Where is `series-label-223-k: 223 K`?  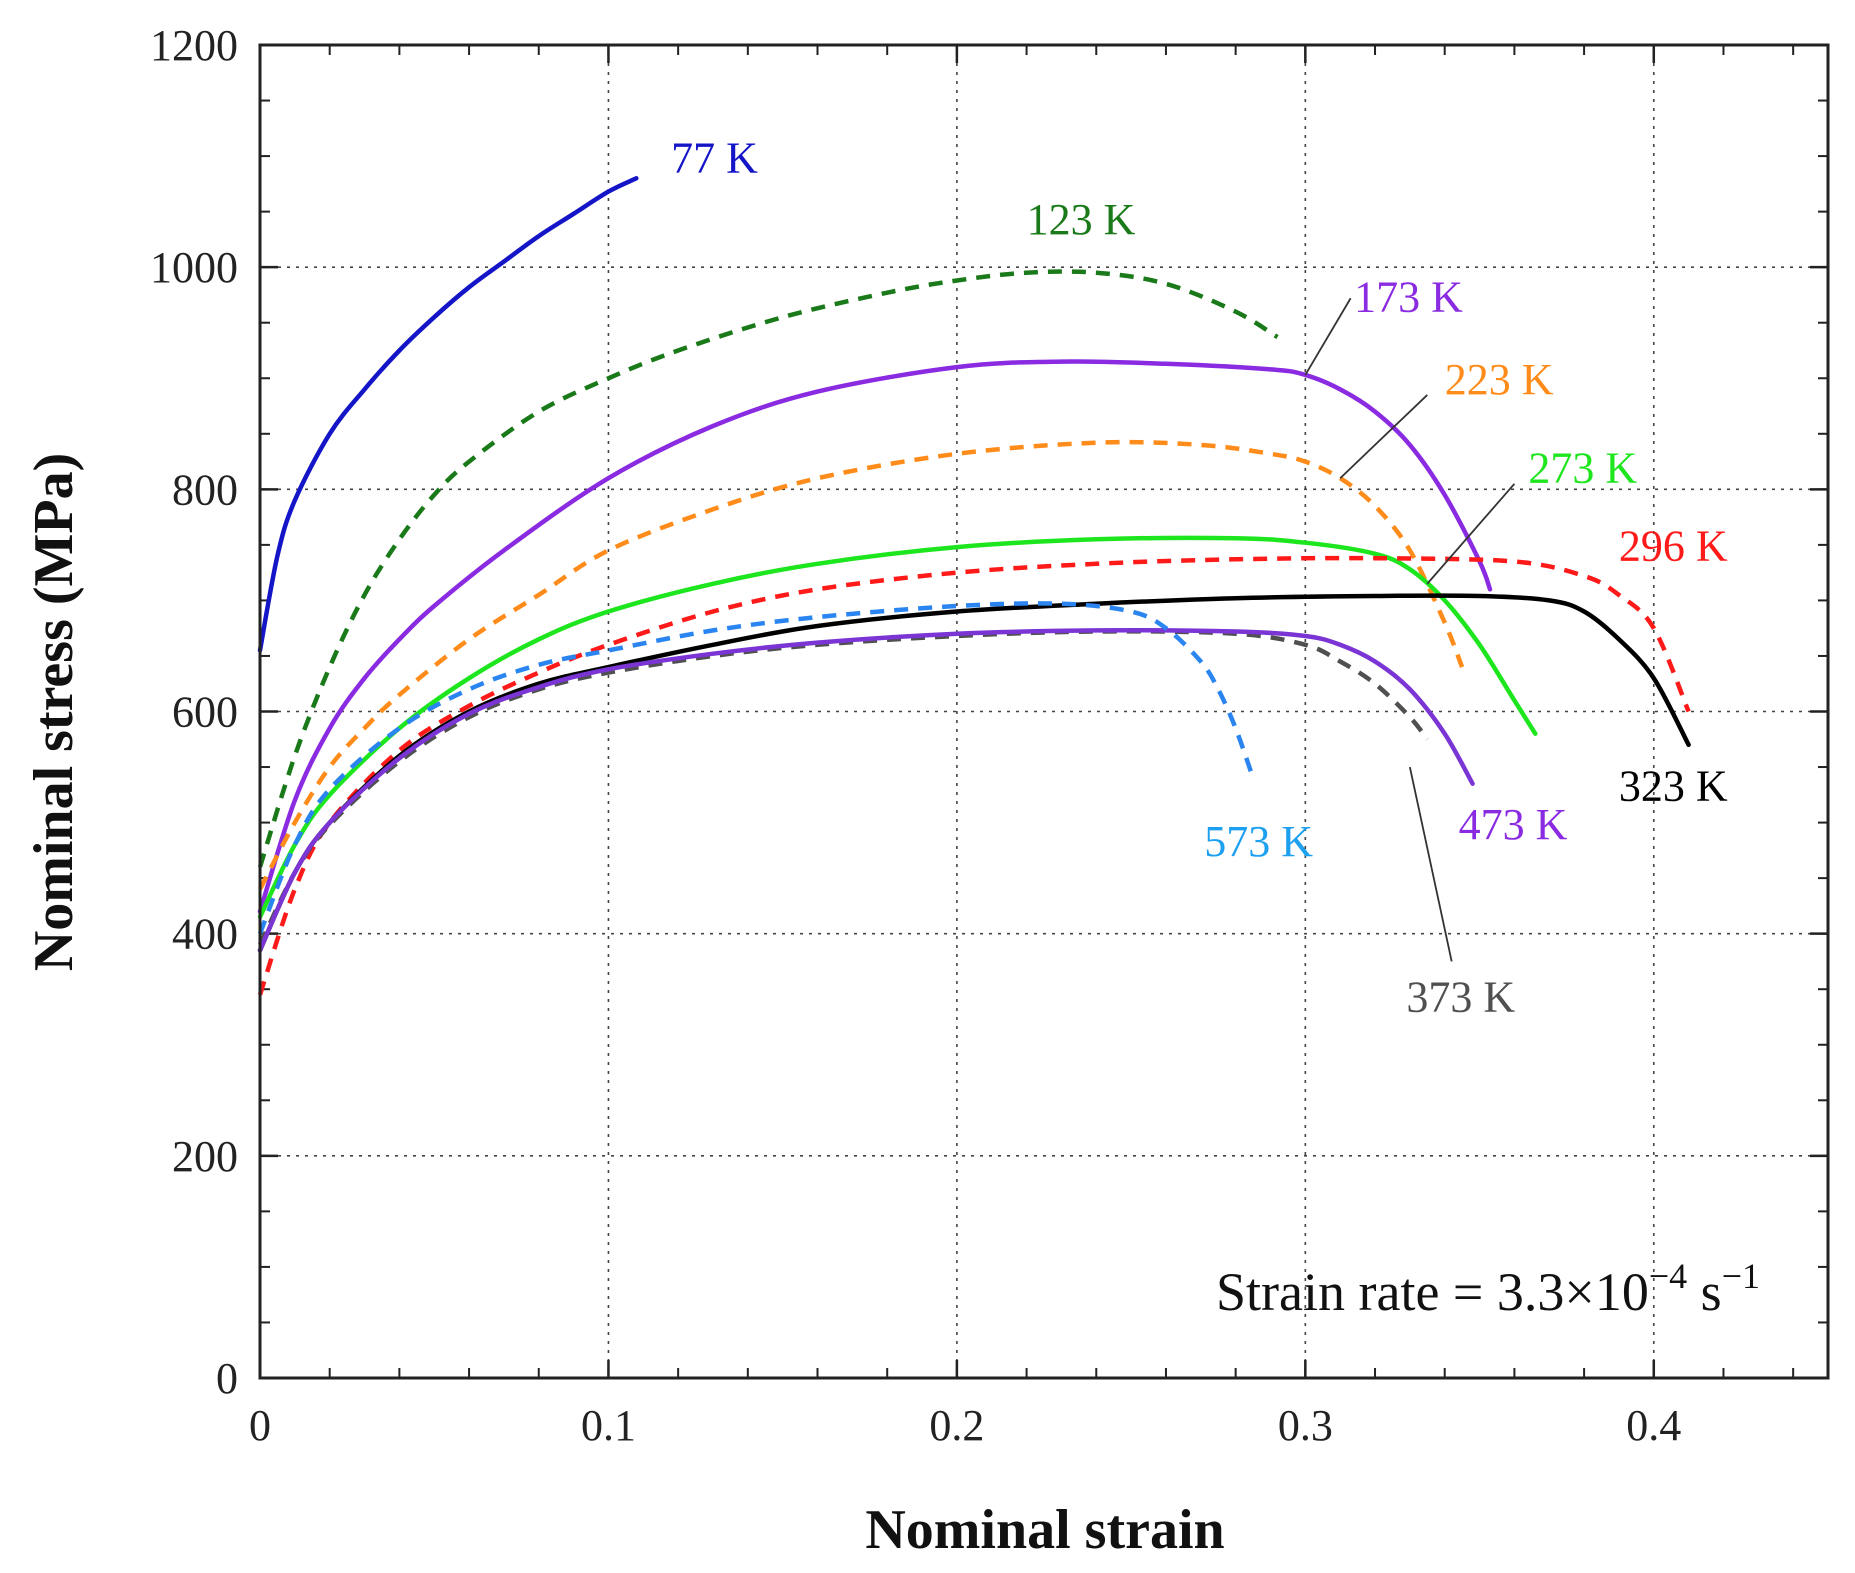 series-label-223-k: 223 K is located at coordinates (1499, 379).